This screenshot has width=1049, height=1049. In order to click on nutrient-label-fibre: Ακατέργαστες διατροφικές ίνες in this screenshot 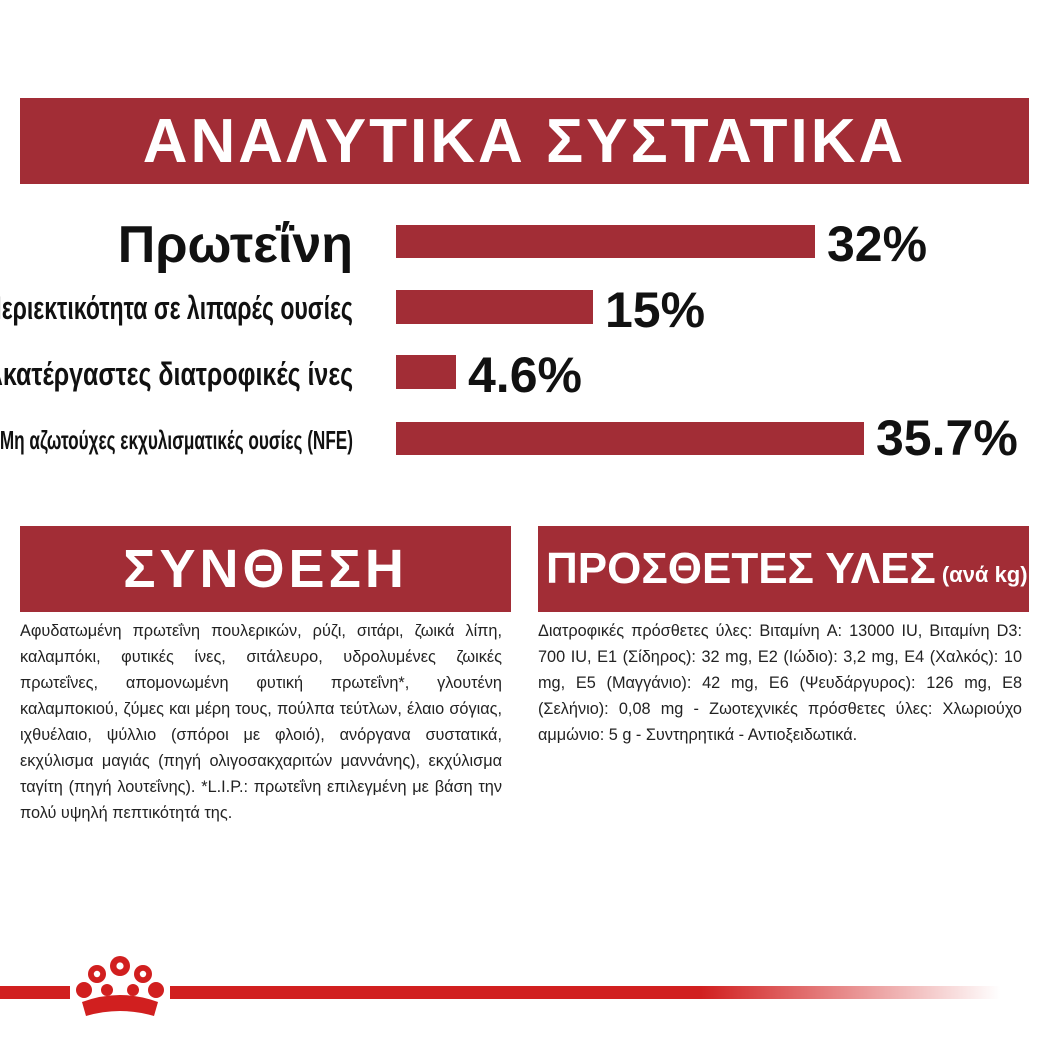, I will do `click(176, 374)`.